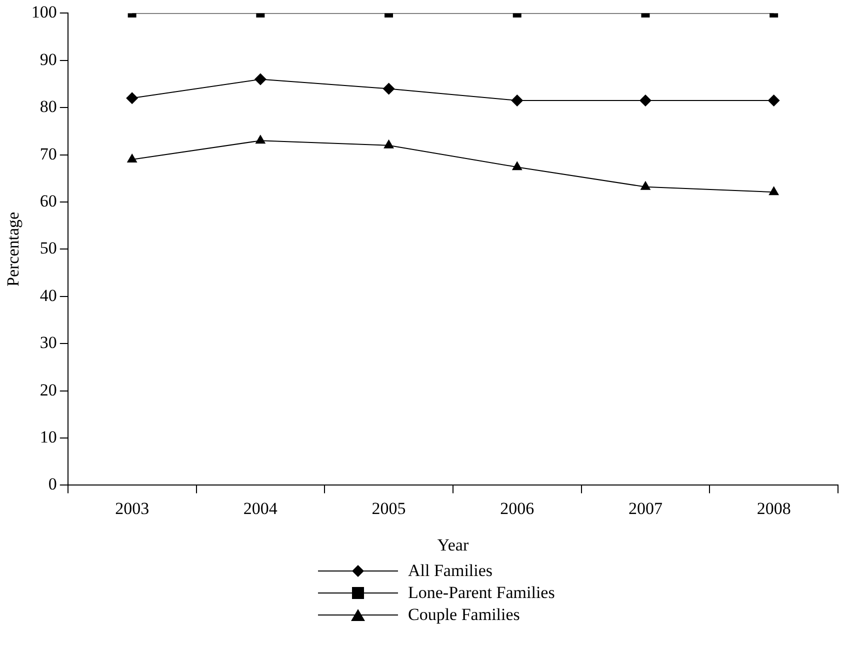 This screenshot has width=844, height=657. I want to click on y-axis-title: Percentage, so click(13, 249).